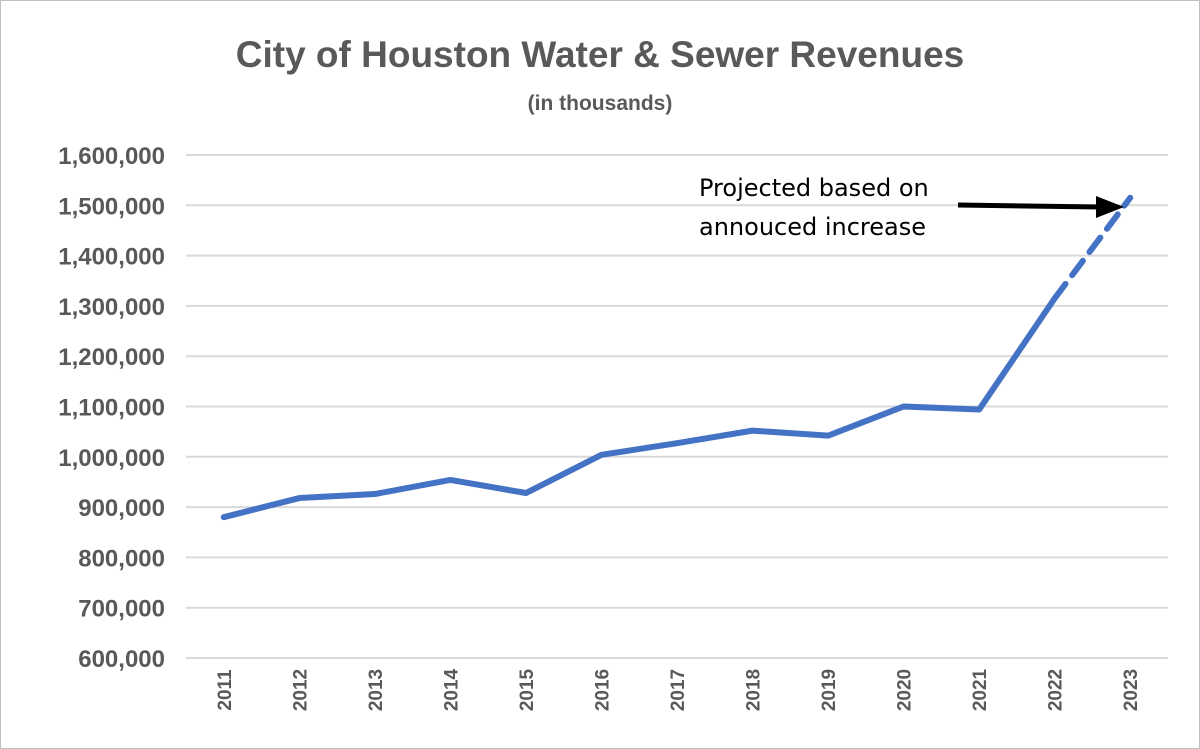 The height and width of the screenshot is (749, 1200). I want to click on y-tick-label: 800,000, so click(121, 558).